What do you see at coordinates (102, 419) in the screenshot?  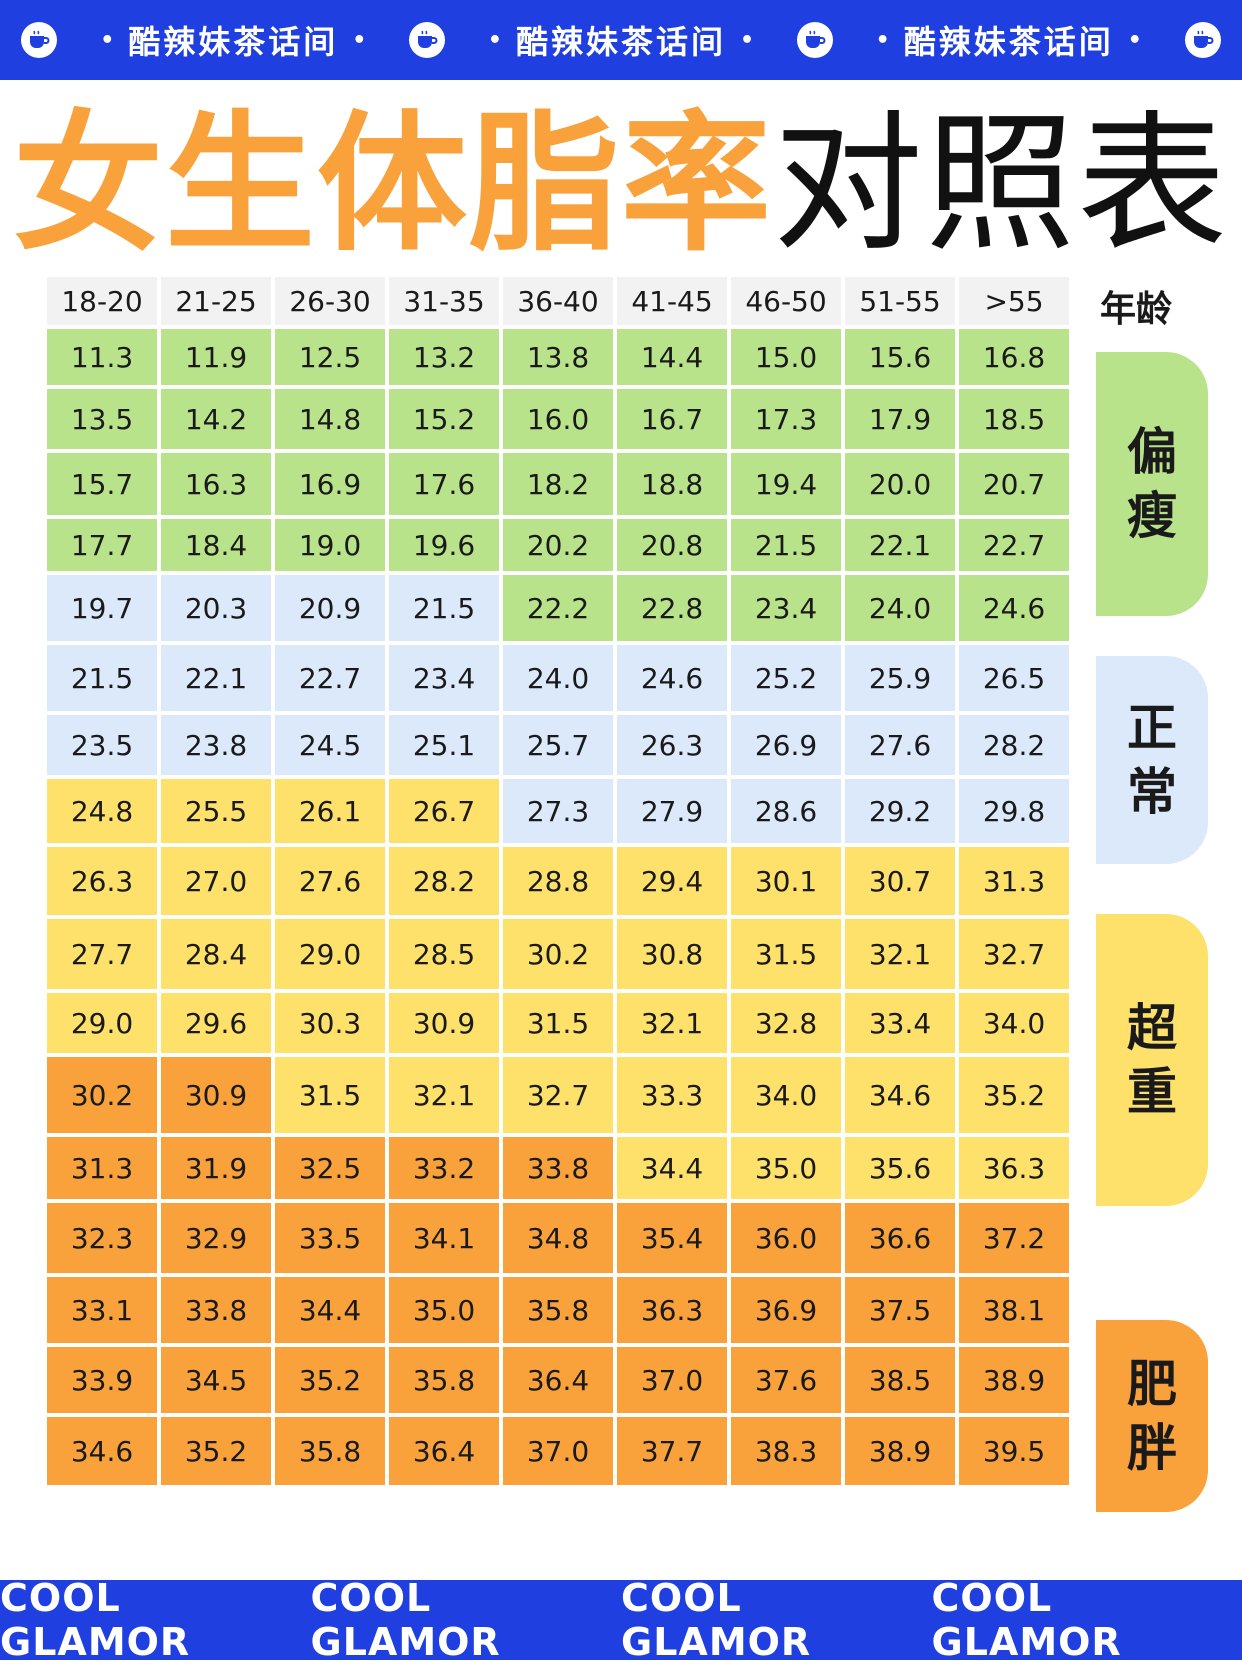 I see `table-cell: 13.5` at bounding box center [102, 419].